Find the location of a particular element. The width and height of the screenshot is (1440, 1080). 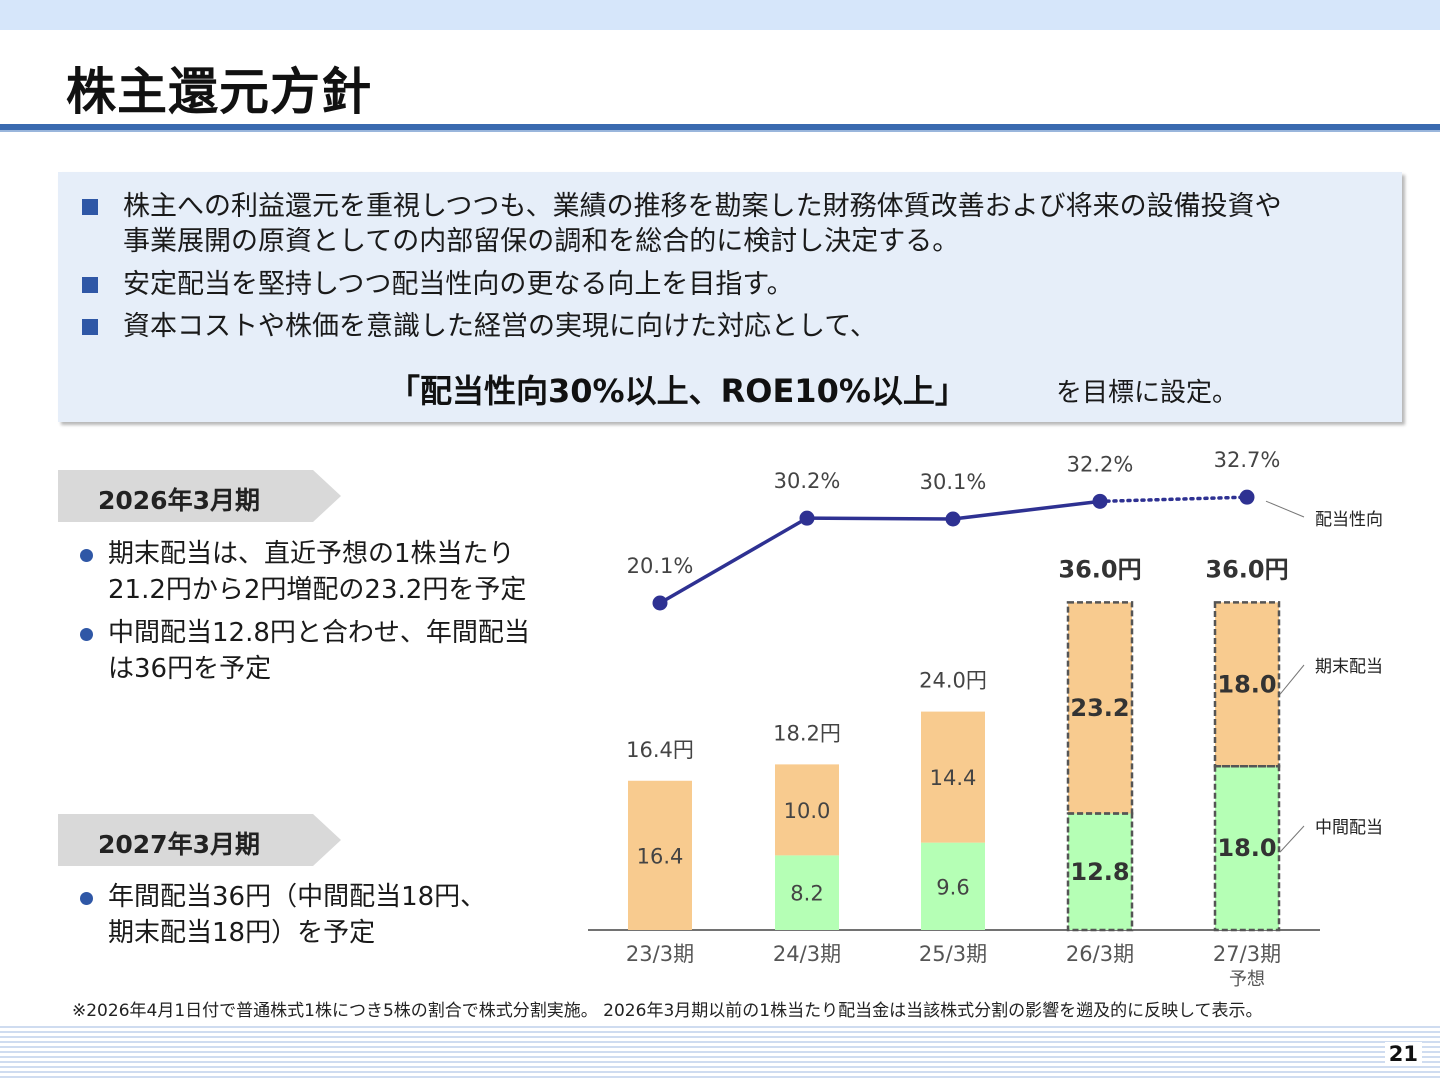

period-tag-2027: 2027年3月期 is located at coordinates (199, 840).